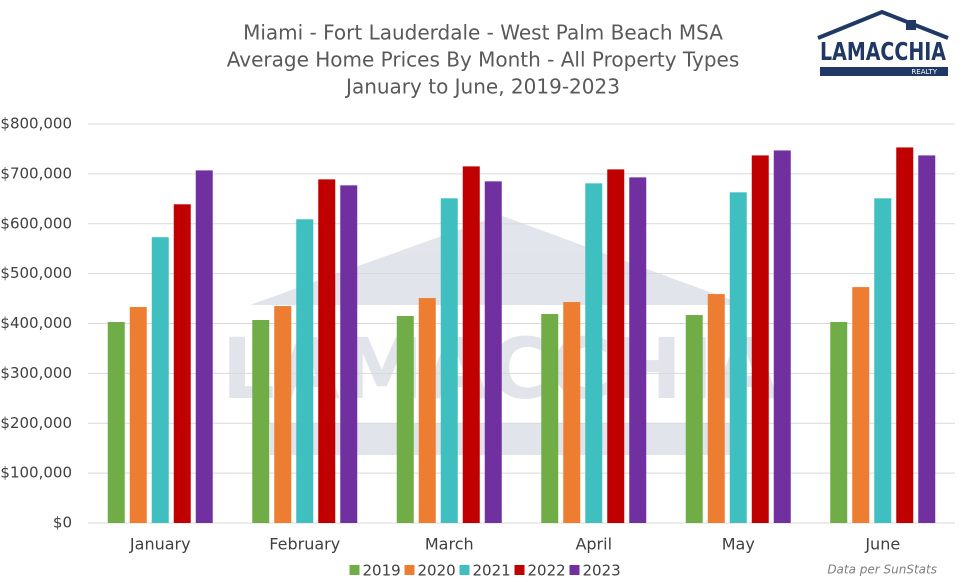 The width and height of the screenshot is (965, 582). I want to click on y-tick-label: $600,000, so click(36, 223).